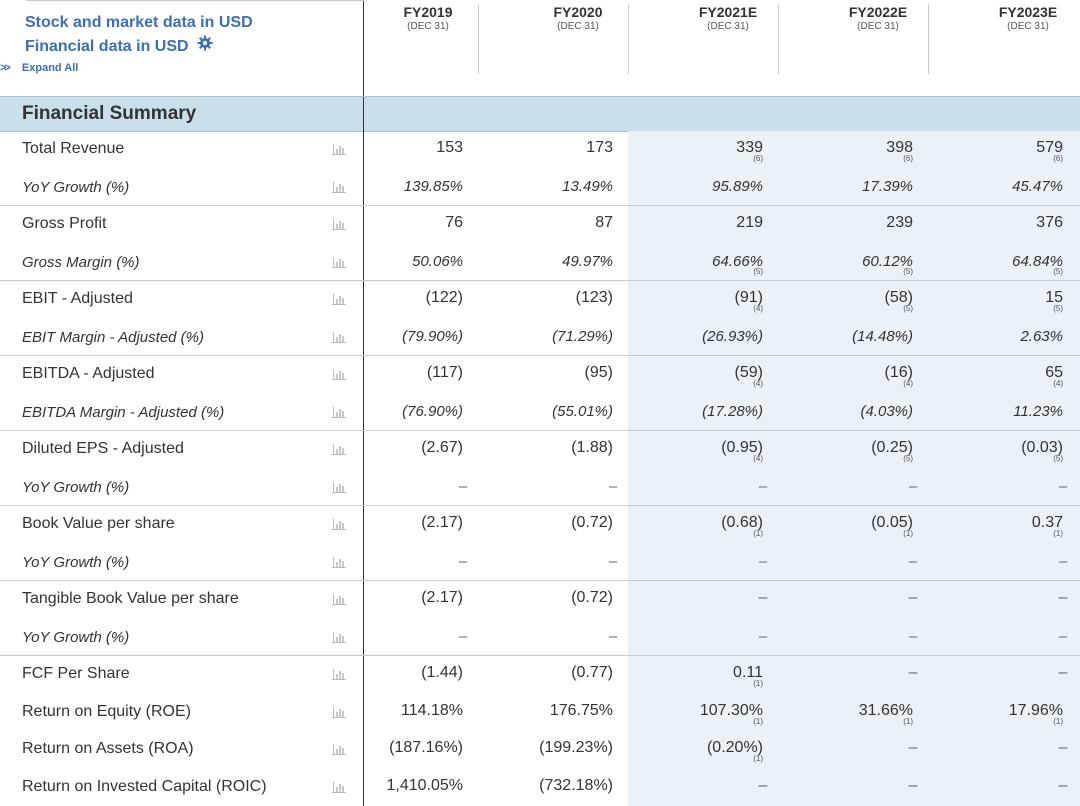  Describe the element at coordinates (538, 411) in the screenshot. I see `data-cell: (55.01%)` at that location.